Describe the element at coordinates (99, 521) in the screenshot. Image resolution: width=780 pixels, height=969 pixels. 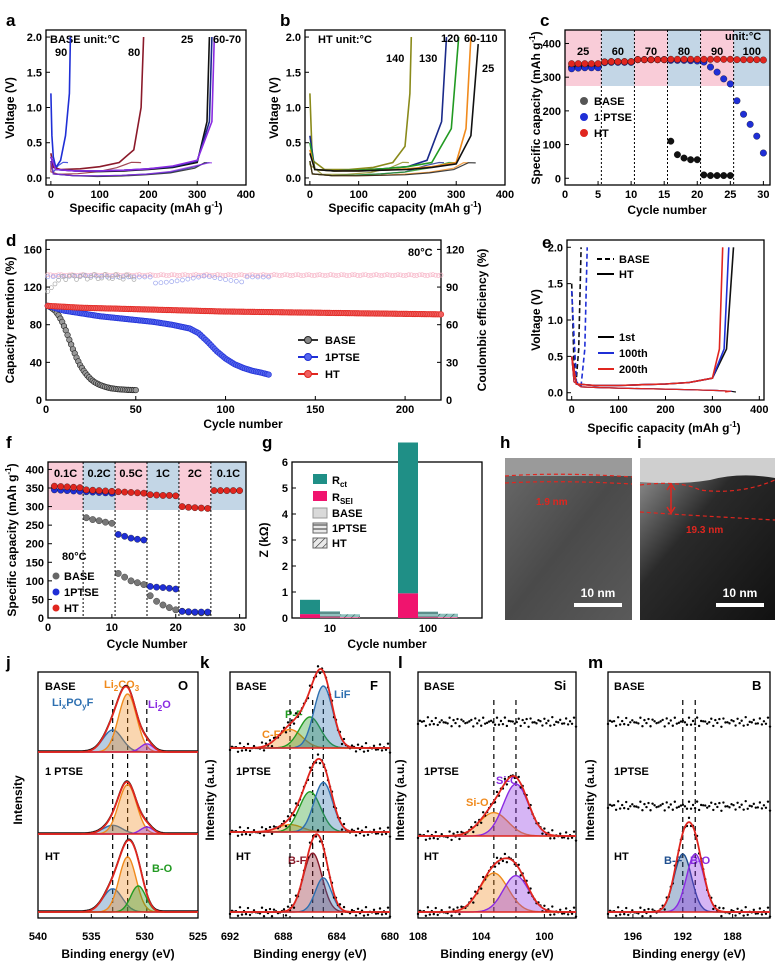
I see `point-BASE` at that location.